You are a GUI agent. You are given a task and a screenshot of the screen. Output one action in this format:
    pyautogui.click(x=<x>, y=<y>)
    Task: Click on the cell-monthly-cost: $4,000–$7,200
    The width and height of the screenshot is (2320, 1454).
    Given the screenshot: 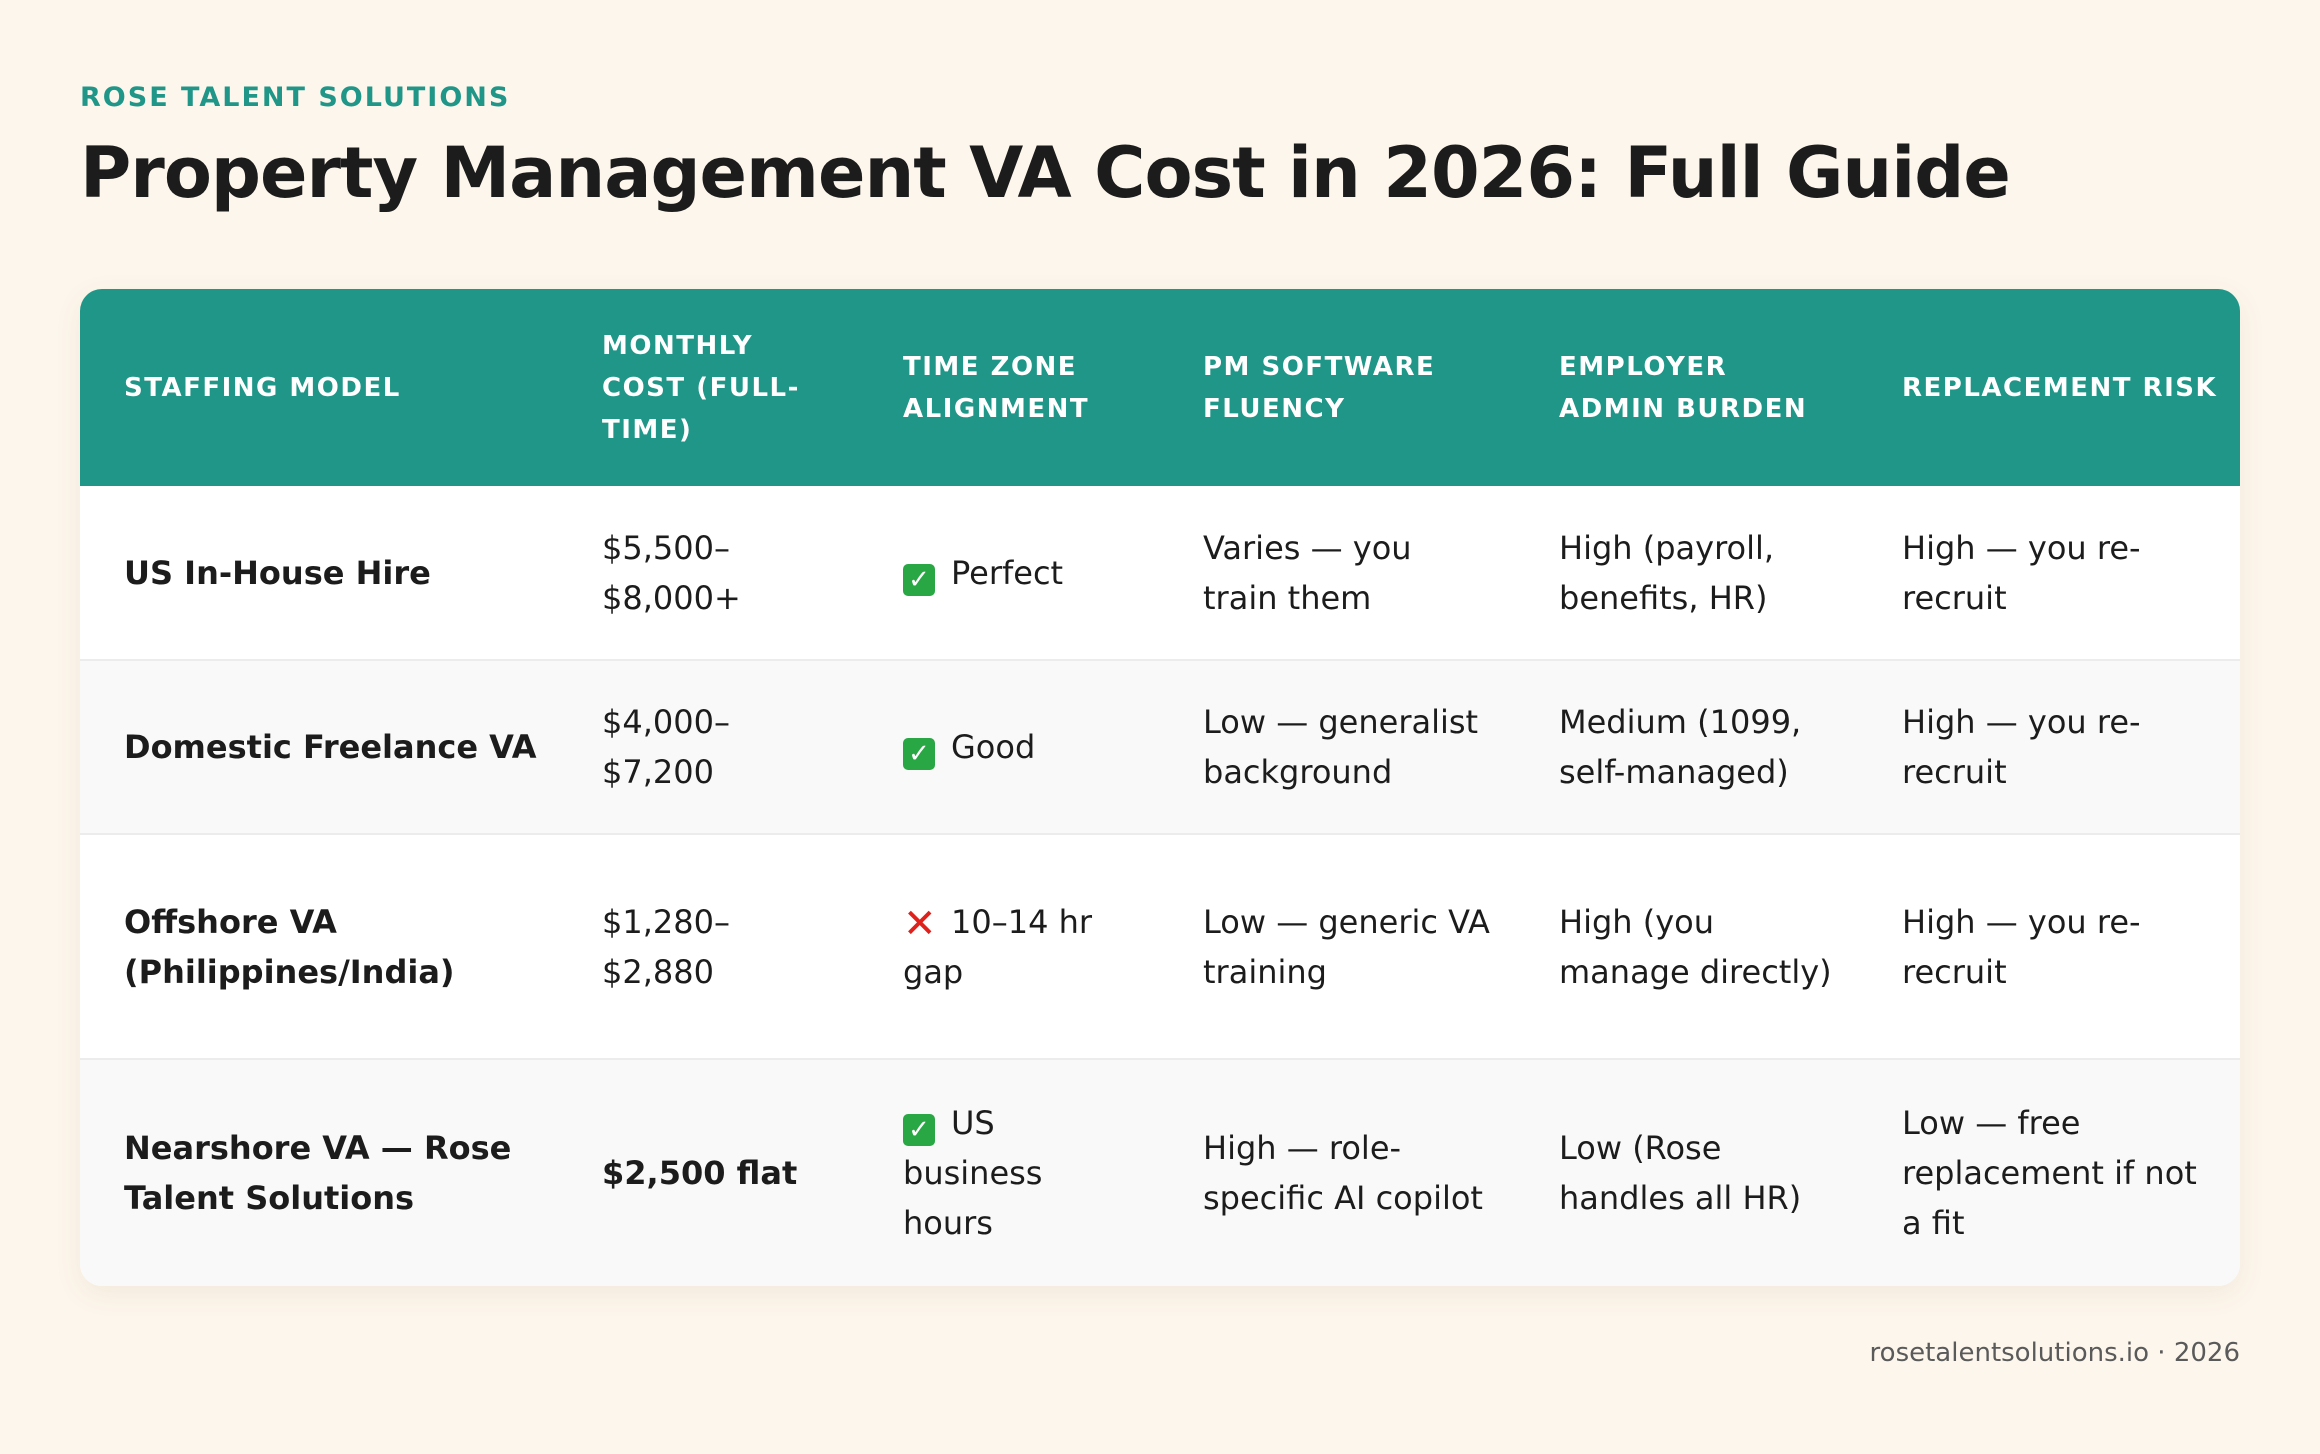 What is the action you would take?
    pyautogui.click(x=666, y=747)
    